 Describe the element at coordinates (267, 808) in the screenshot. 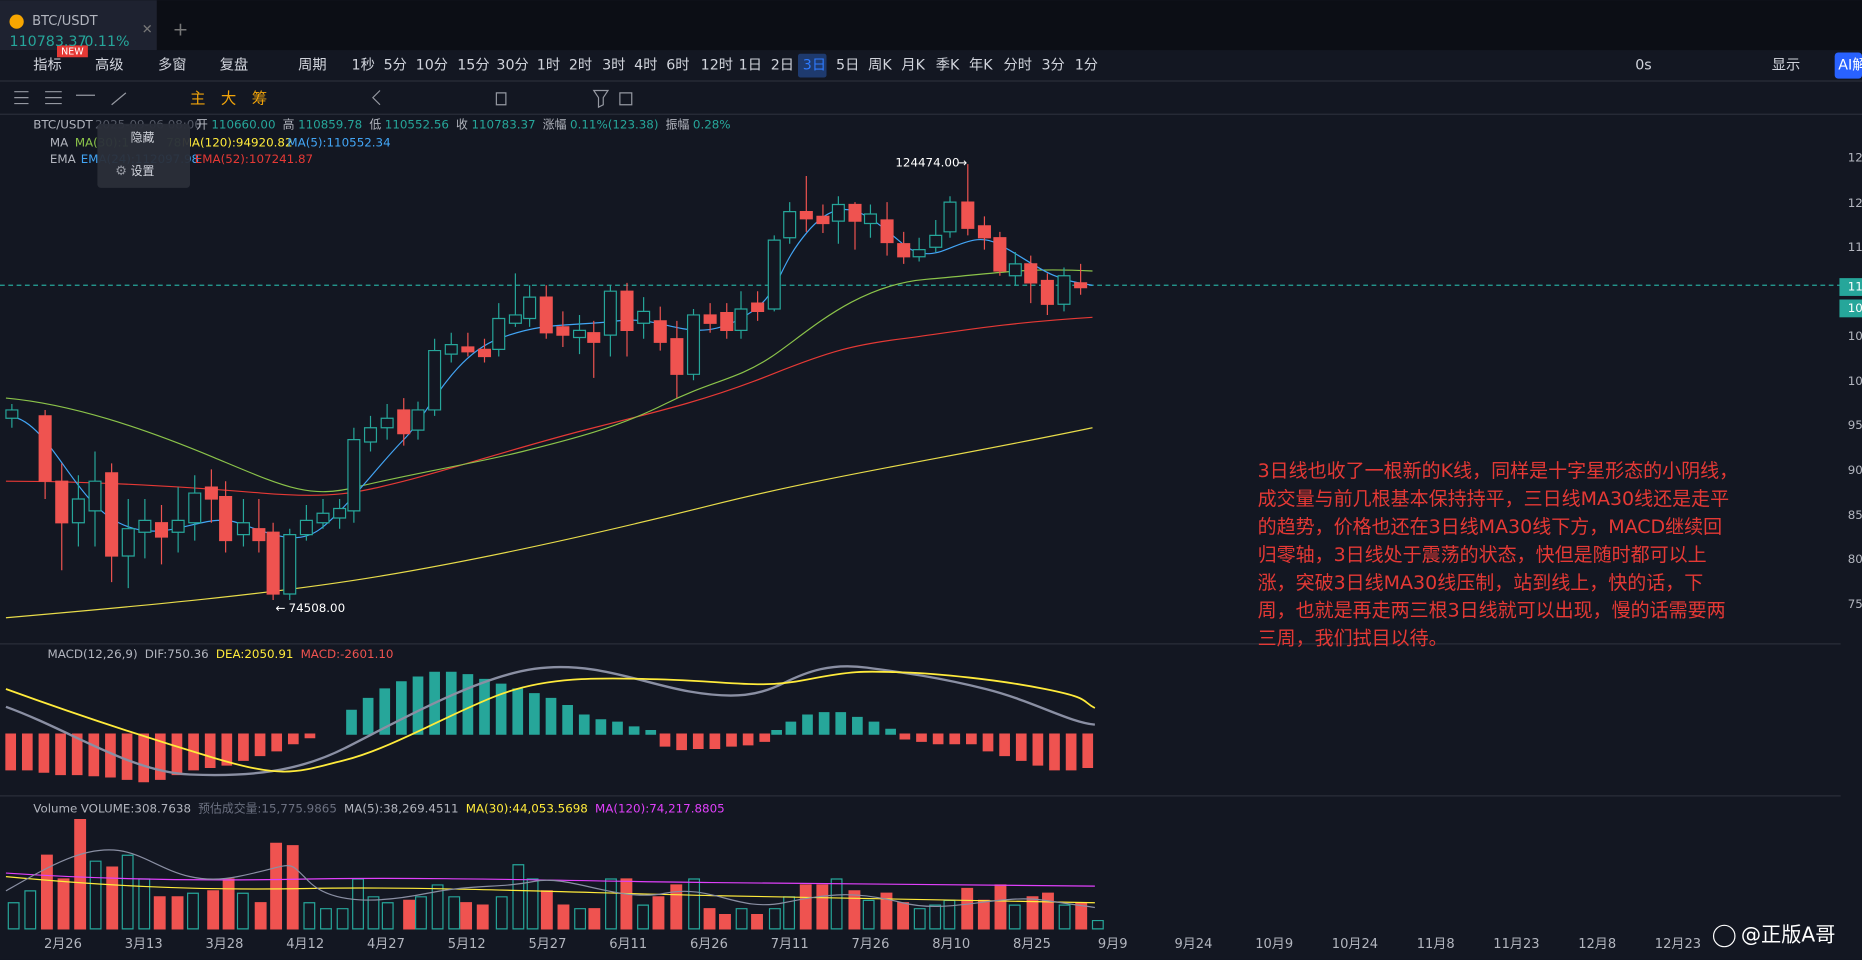

I see `volume-legend: 预估成交量:15,775.9865` at that location.